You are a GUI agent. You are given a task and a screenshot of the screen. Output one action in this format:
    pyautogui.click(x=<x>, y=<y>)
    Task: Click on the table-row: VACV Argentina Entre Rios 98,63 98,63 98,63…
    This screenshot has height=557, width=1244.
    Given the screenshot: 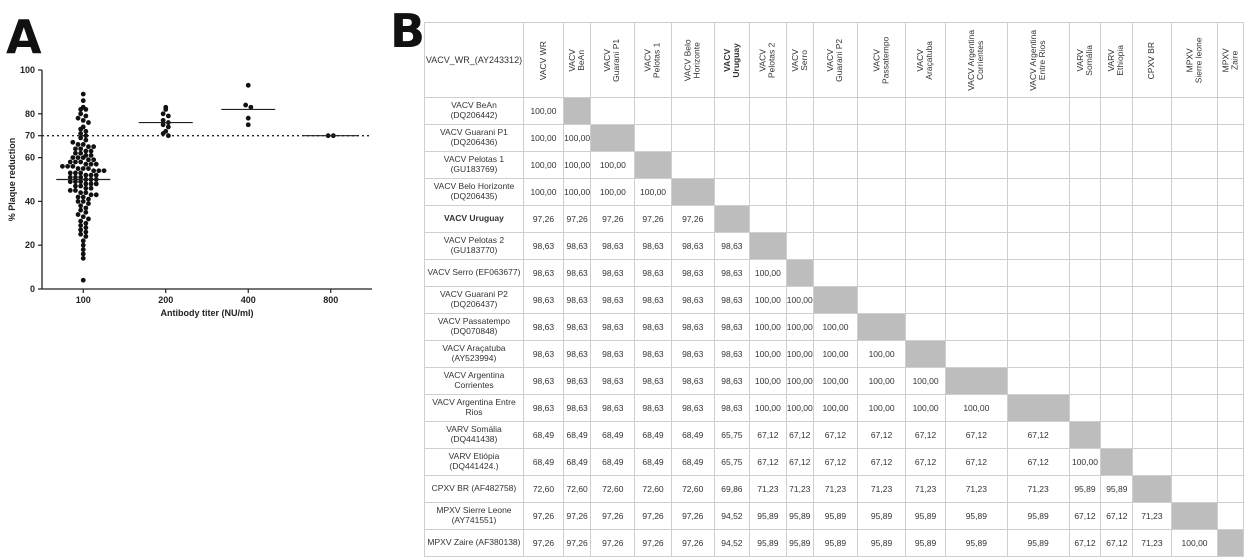 What is the action you would take?
    pyautogui.click(x=834, y=408)
    